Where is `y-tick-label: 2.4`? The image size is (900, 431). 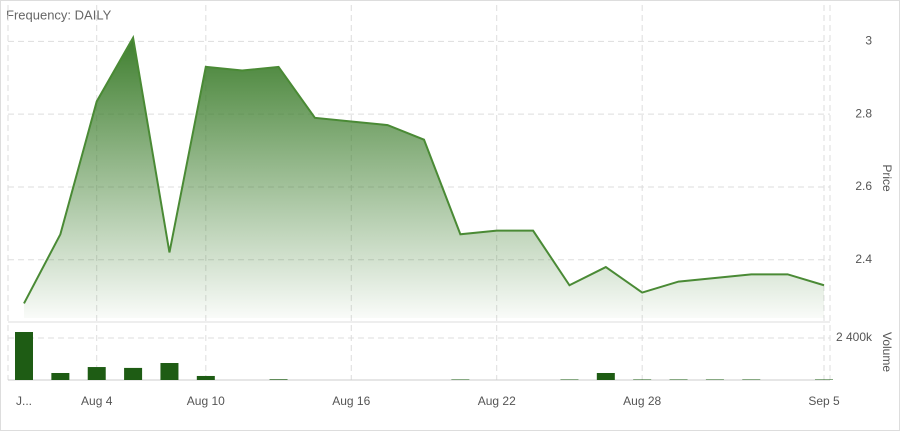
y-tick-label: 2.4 is located at coordinates (863, 259).